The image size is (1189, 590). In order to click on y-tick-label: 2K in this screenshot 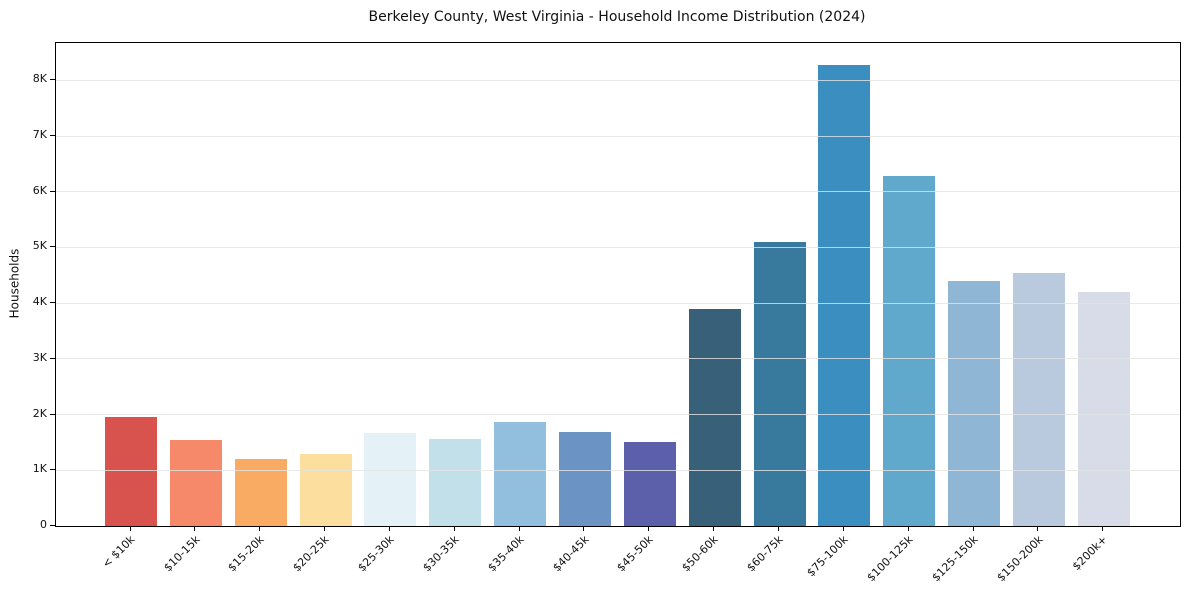, I will do `click(39, 413)`.